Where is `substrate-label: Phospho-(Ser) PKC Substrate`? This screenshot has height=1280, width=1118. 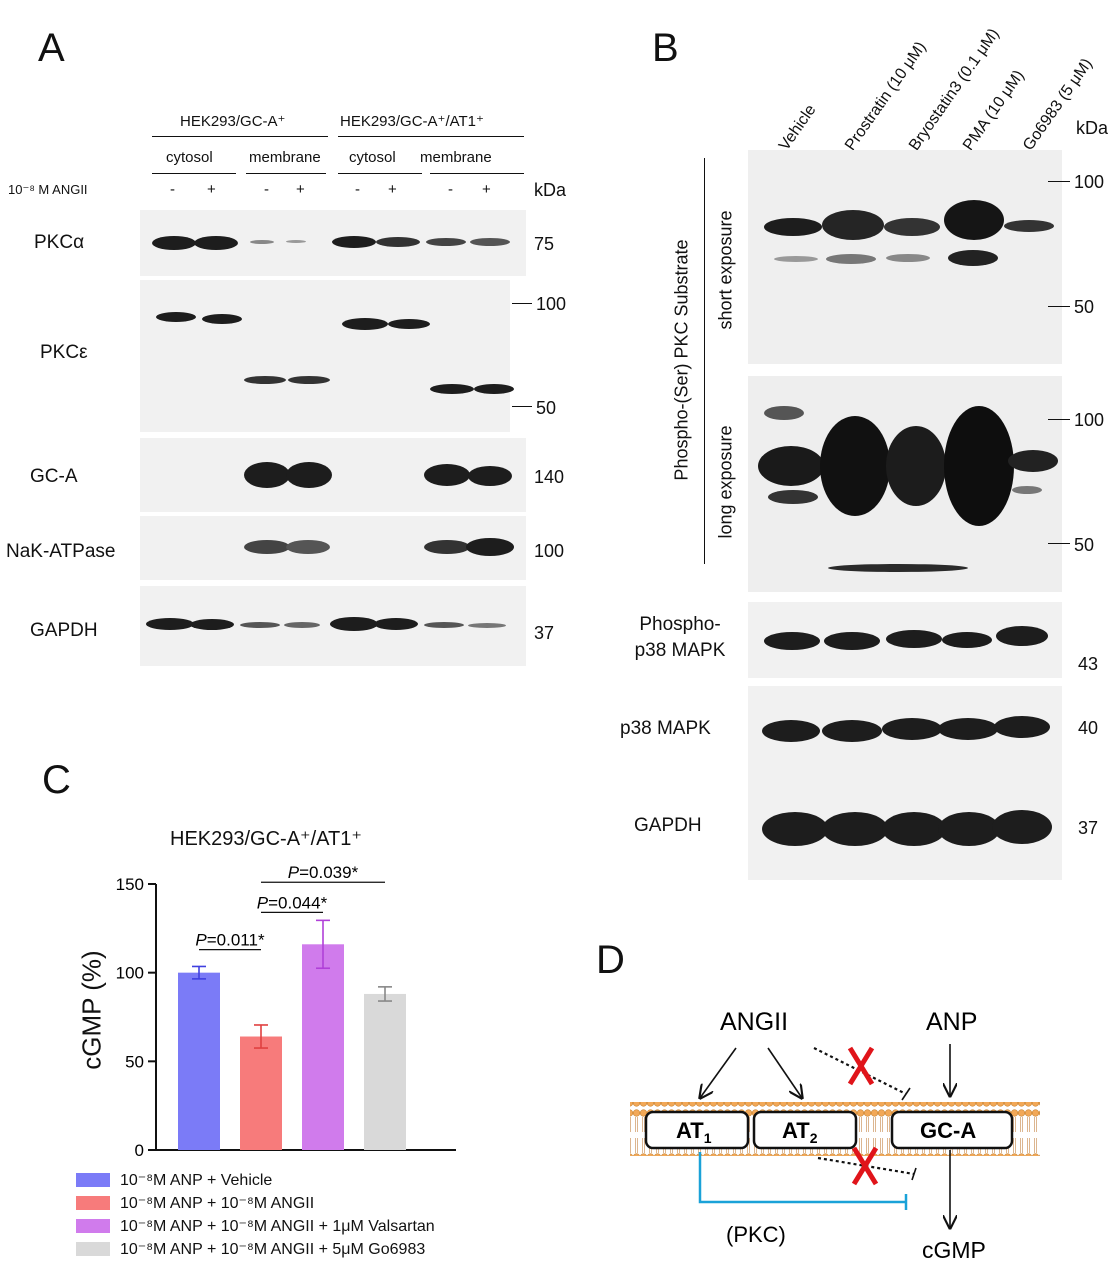 substrate-label: Phospho-(Ser) PKC Substrate is located at coordinates (681, 360).